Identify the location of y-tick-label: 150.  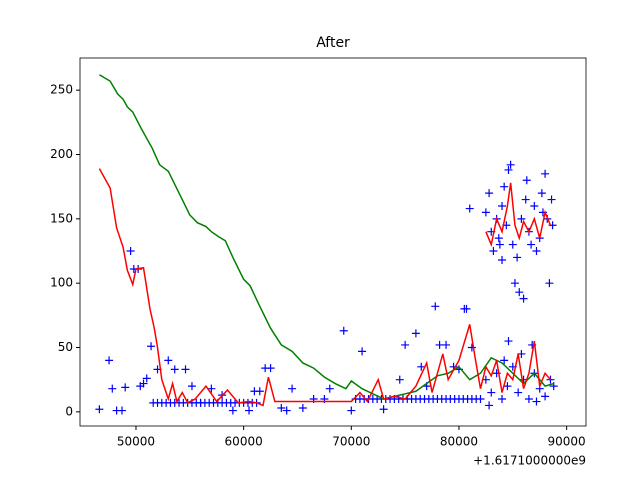
(61, 218).